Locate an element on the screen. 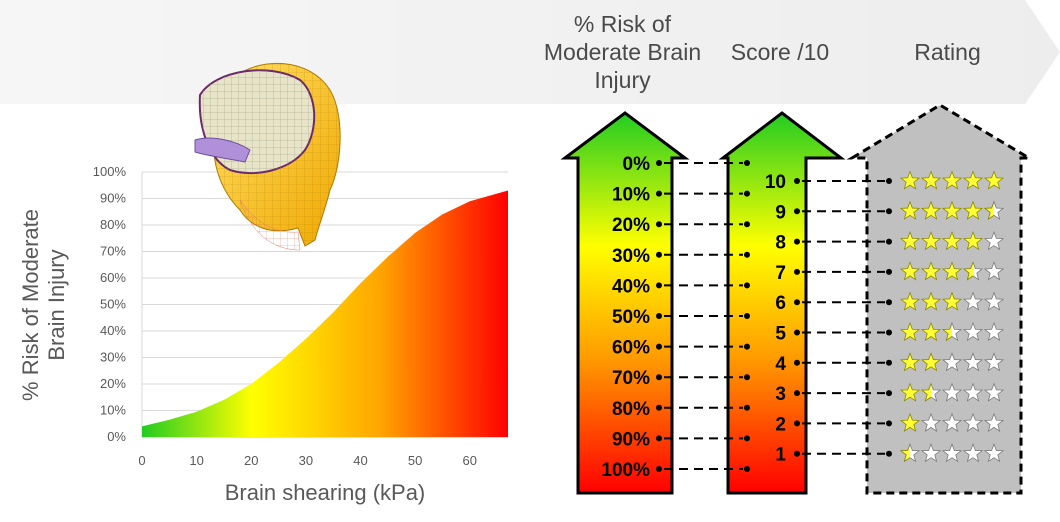 Image resolution: width=1060 pixels, height=522 pixels. x-tick-label: 0 is located at coordinates (141, 460).